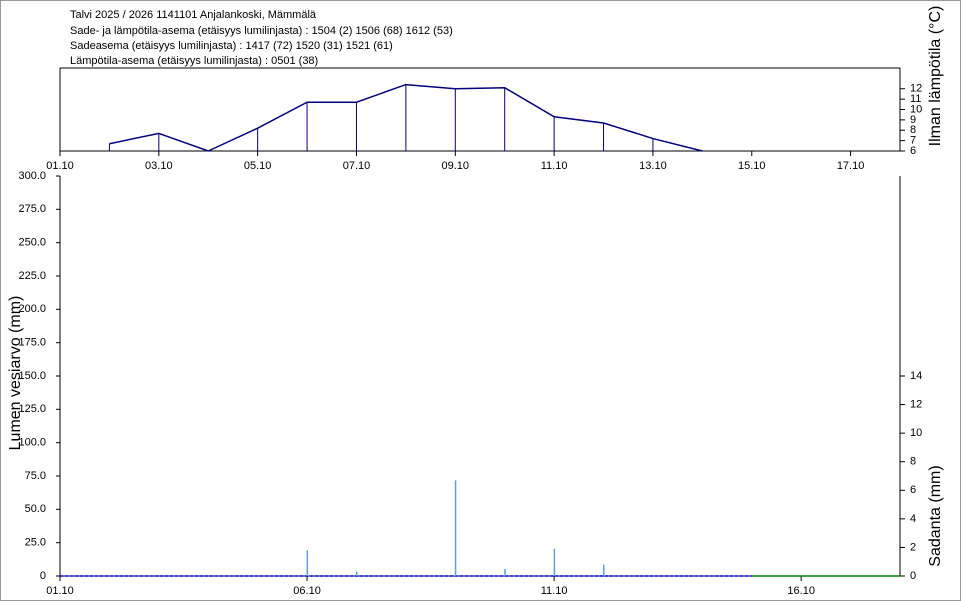  I want to click on y2-tick-label: 6, so click(913, 490).